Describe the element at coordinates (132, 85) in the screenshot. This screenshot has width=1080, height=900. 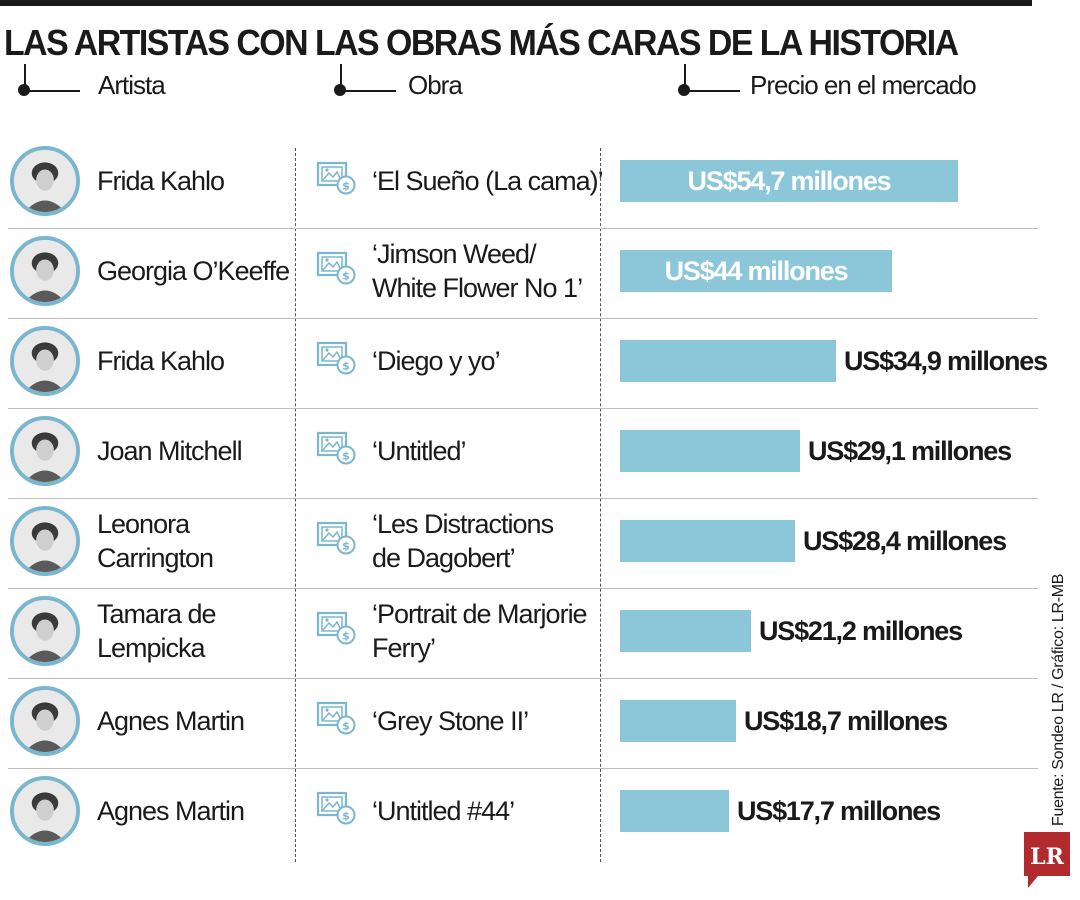
I see `artist-column-header: Artista` at that location.